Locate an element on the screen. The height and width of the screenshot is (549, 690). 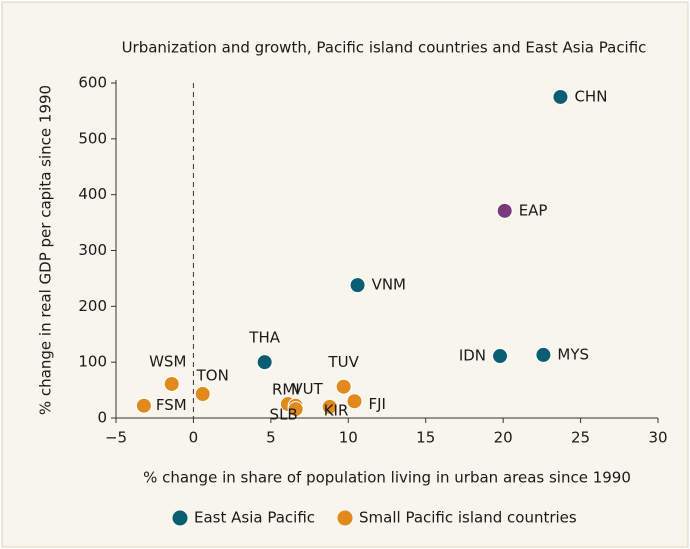
y-tick-label: 200 is located at coordinates (92, 306).